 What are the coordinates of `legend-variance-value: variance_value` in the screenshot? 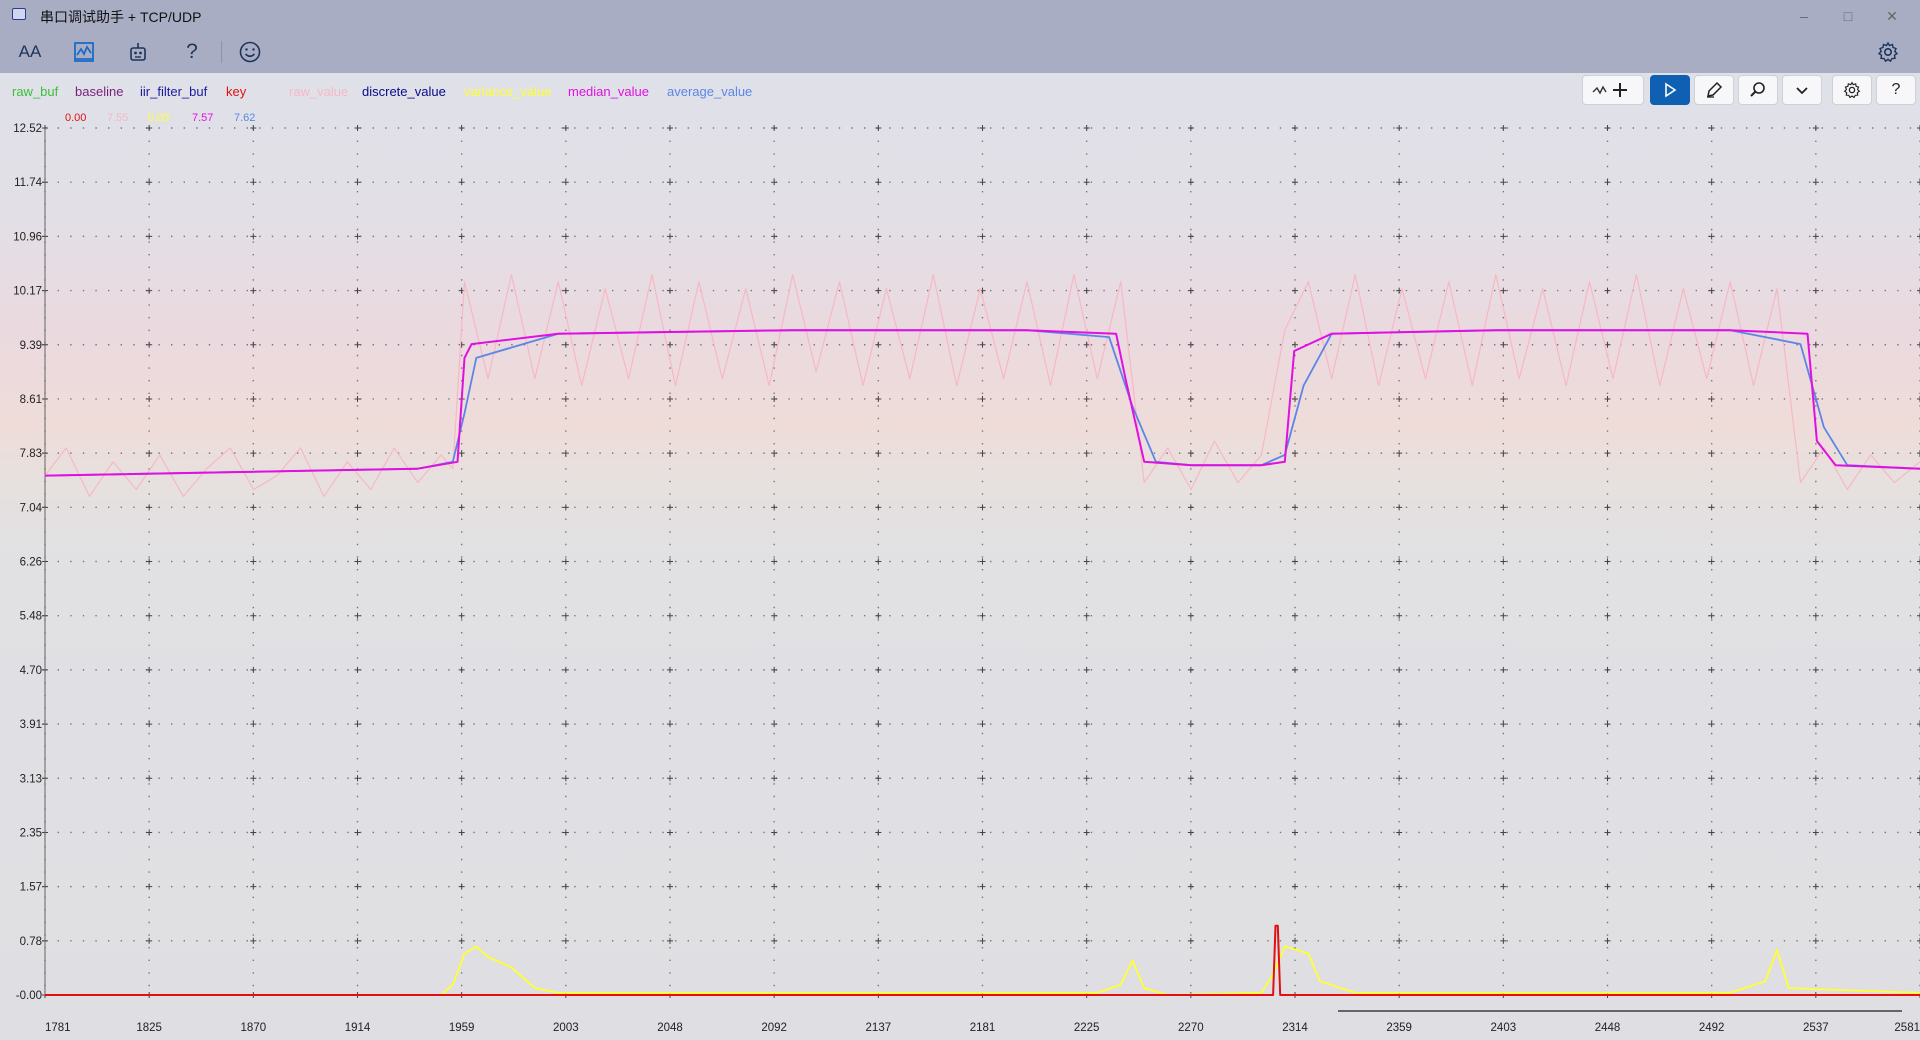 It's located at (508, 91).